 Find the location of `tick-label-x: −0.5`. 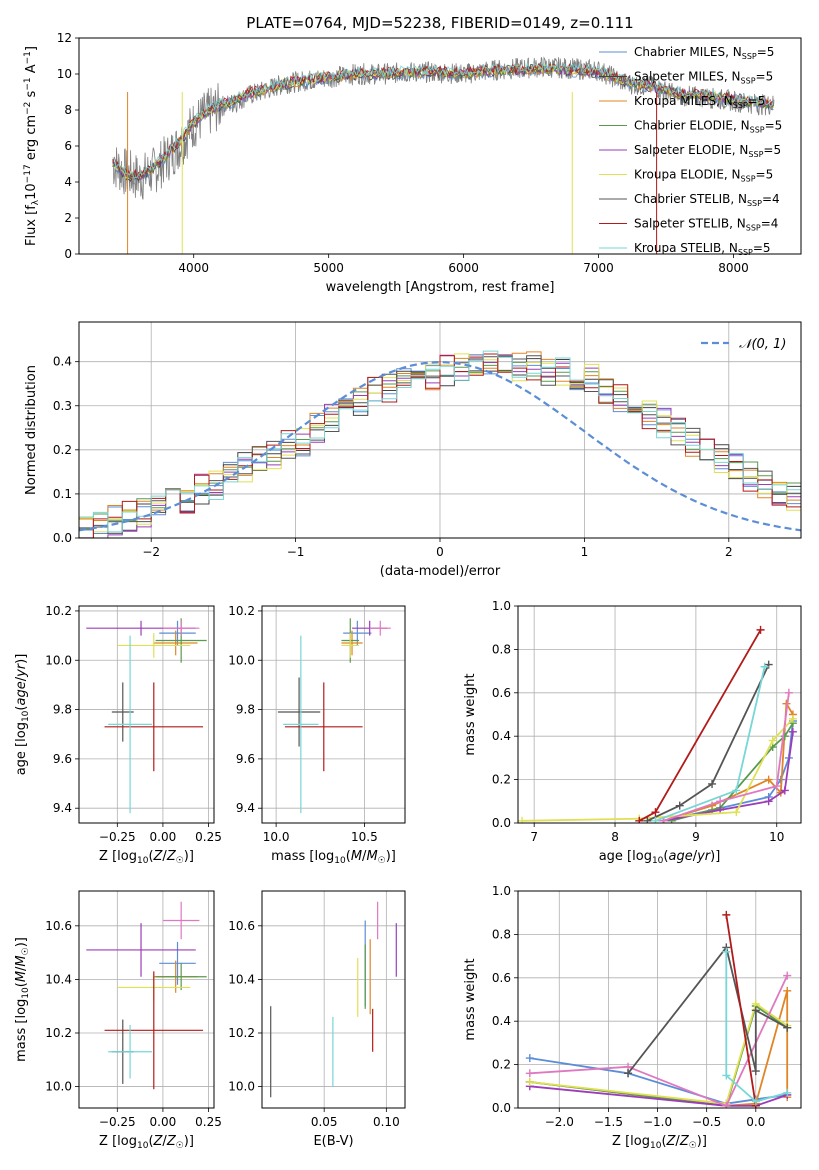

tick-label-x: −0.5 is located at coordinates (706, 1122).